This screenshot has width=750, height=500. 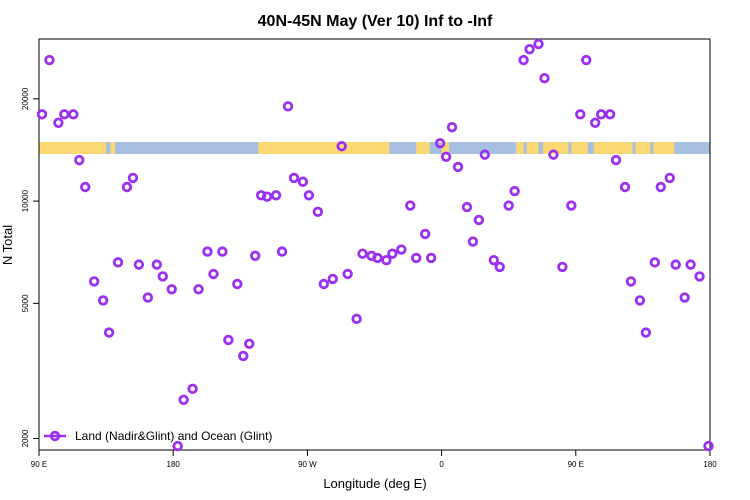 I want to click on x-tick-label: 0, so click(x=441, y=464).